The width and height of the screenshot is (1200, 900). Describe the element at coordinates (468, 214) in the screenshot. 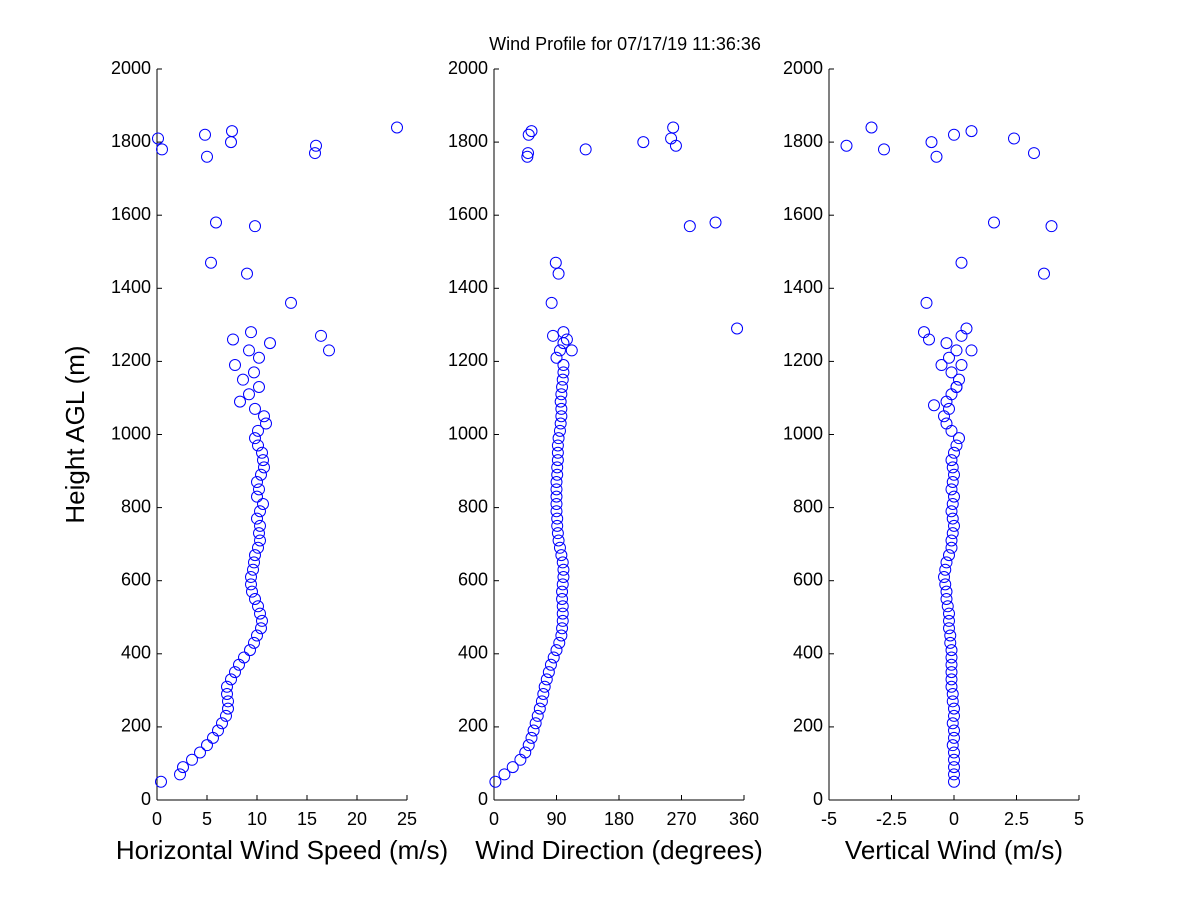

I see `y-tick-label: 1600` at that location.